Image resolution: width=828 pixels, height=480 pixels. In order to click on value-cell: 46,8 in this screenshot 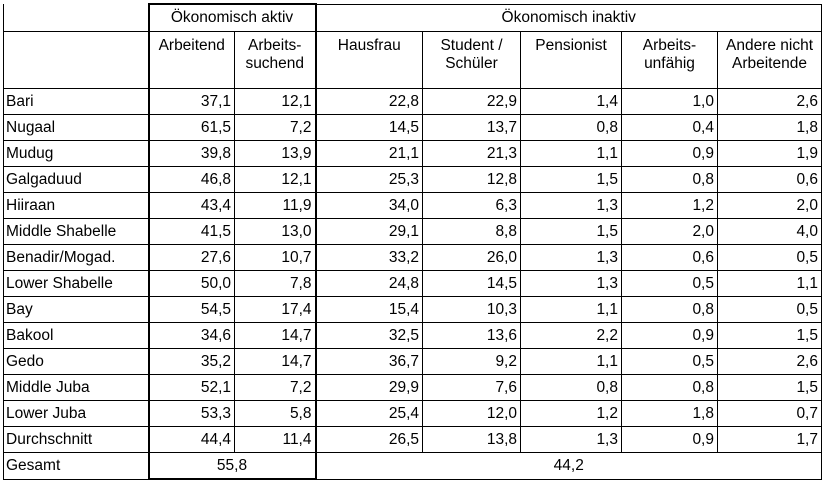, I will do `click(191, 179)`.